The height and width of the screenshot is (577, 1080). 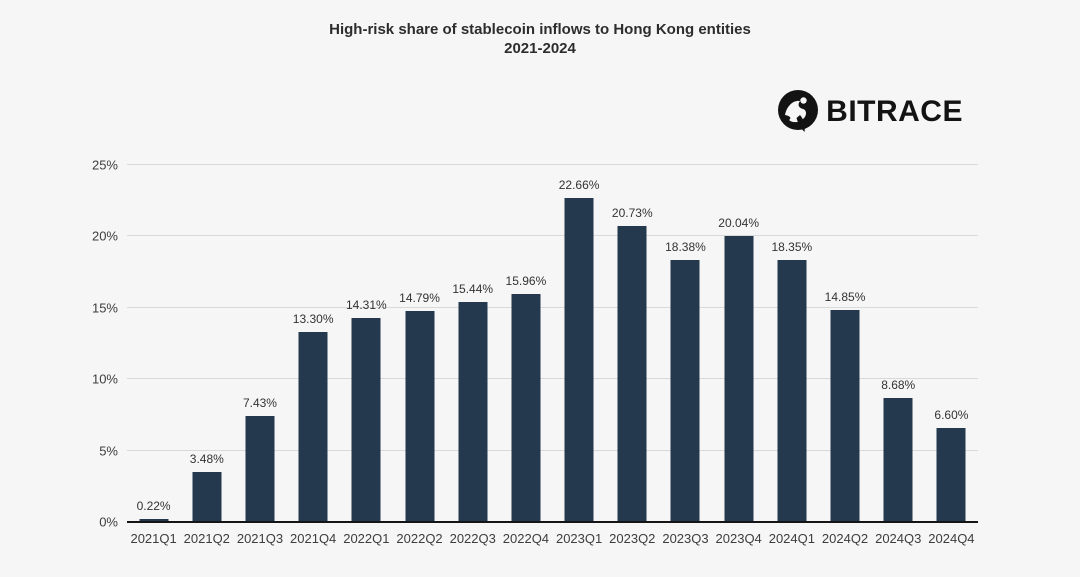 I want to click on bar-value-label: 18.38%, so click(x=685, y=246).